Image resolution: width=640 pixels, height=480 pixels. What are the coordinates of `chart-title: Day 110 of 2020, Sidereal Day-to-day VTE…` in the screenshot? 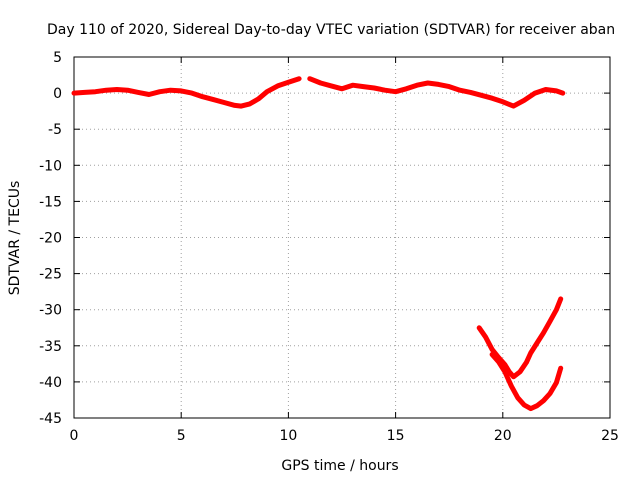 It's located at (331, 30).